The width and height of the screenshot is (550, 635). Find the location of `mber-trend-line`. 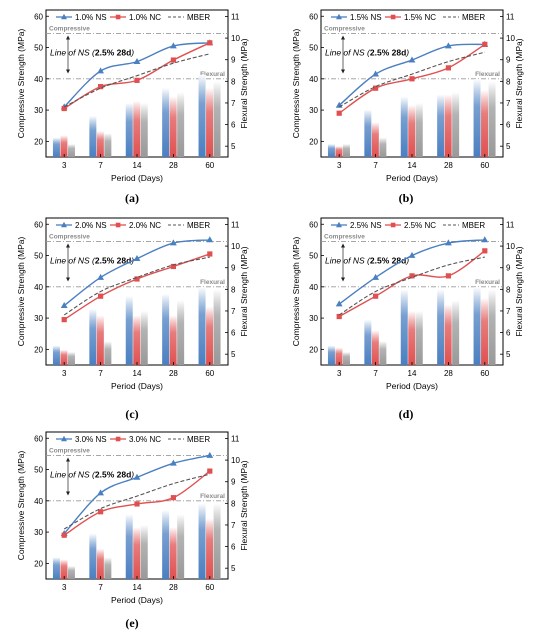

mber-trend-line is located at coordinates (411, 79).